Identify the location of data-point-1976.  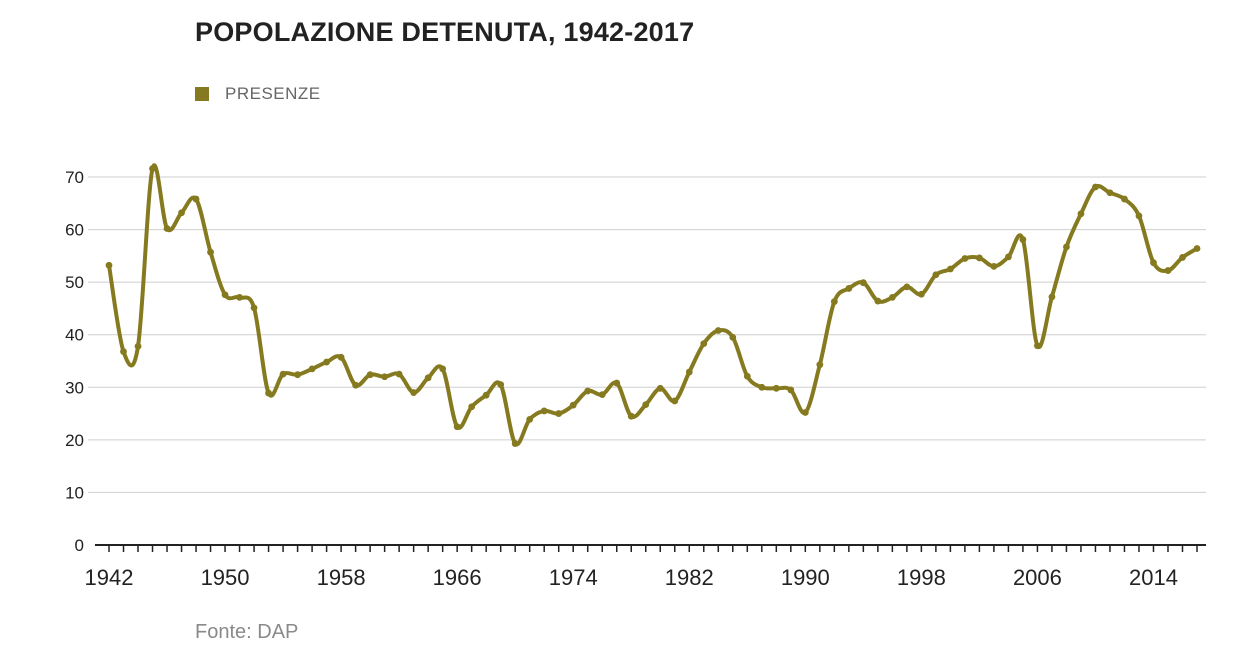
(602, 395).